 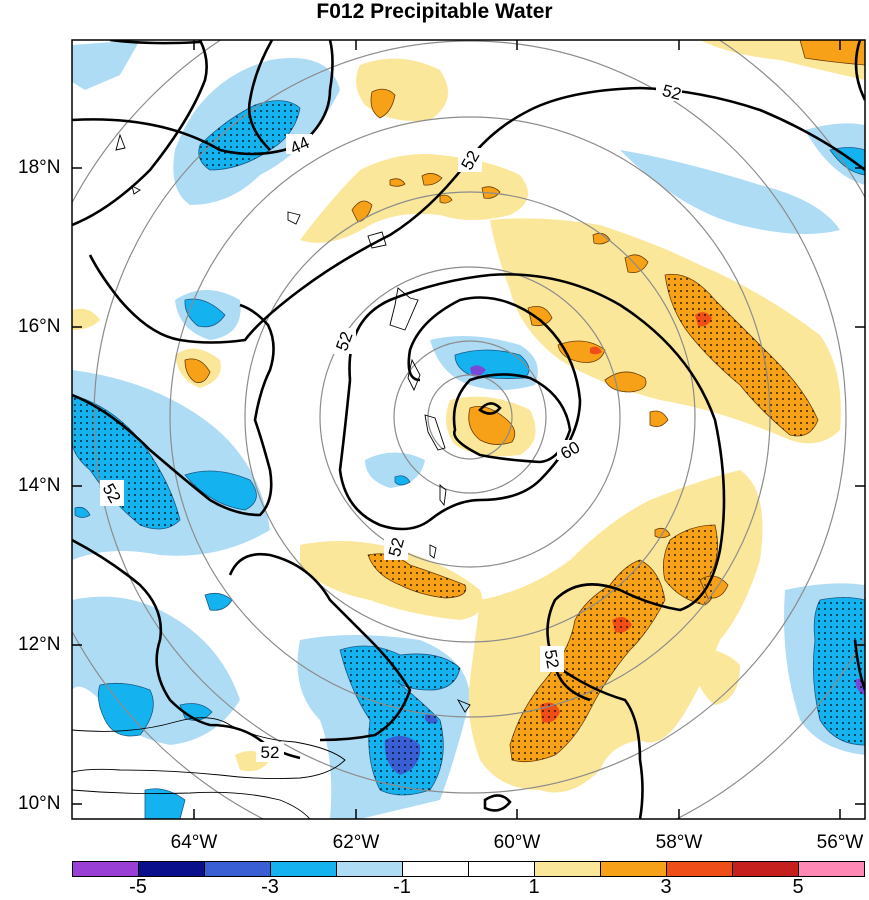 I want to click on colorbar-label: -3, so click(x=270, y=887).